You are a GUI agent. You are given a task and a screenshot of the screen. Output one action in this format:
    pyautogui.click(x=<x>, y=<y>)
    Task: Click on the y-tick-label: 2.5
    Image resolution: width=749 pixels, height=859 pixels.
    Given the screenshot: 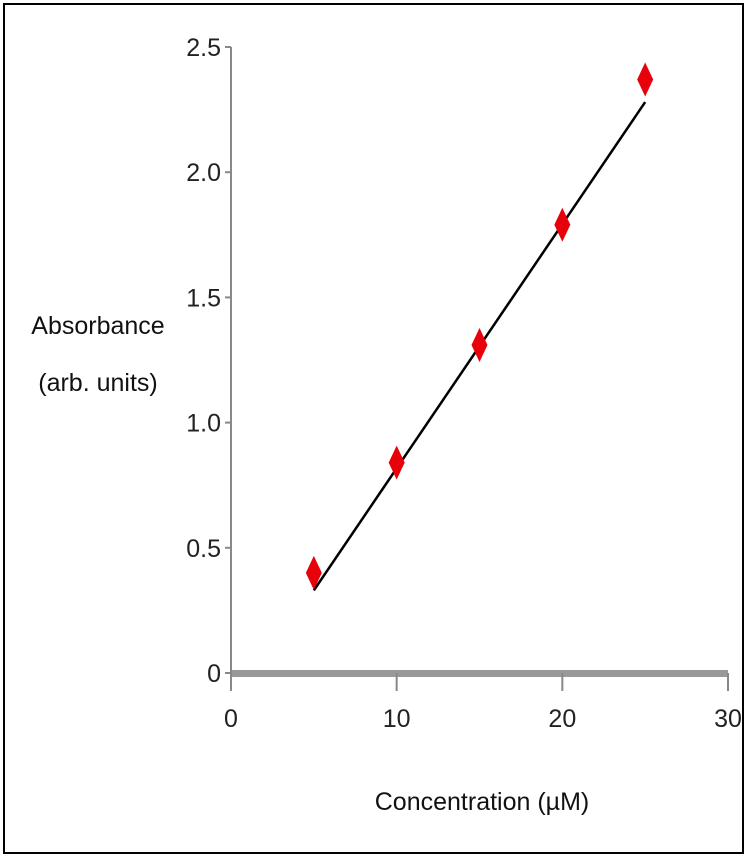 What is the action you would take?
    pyautogui.click(x=203, y=48)
    